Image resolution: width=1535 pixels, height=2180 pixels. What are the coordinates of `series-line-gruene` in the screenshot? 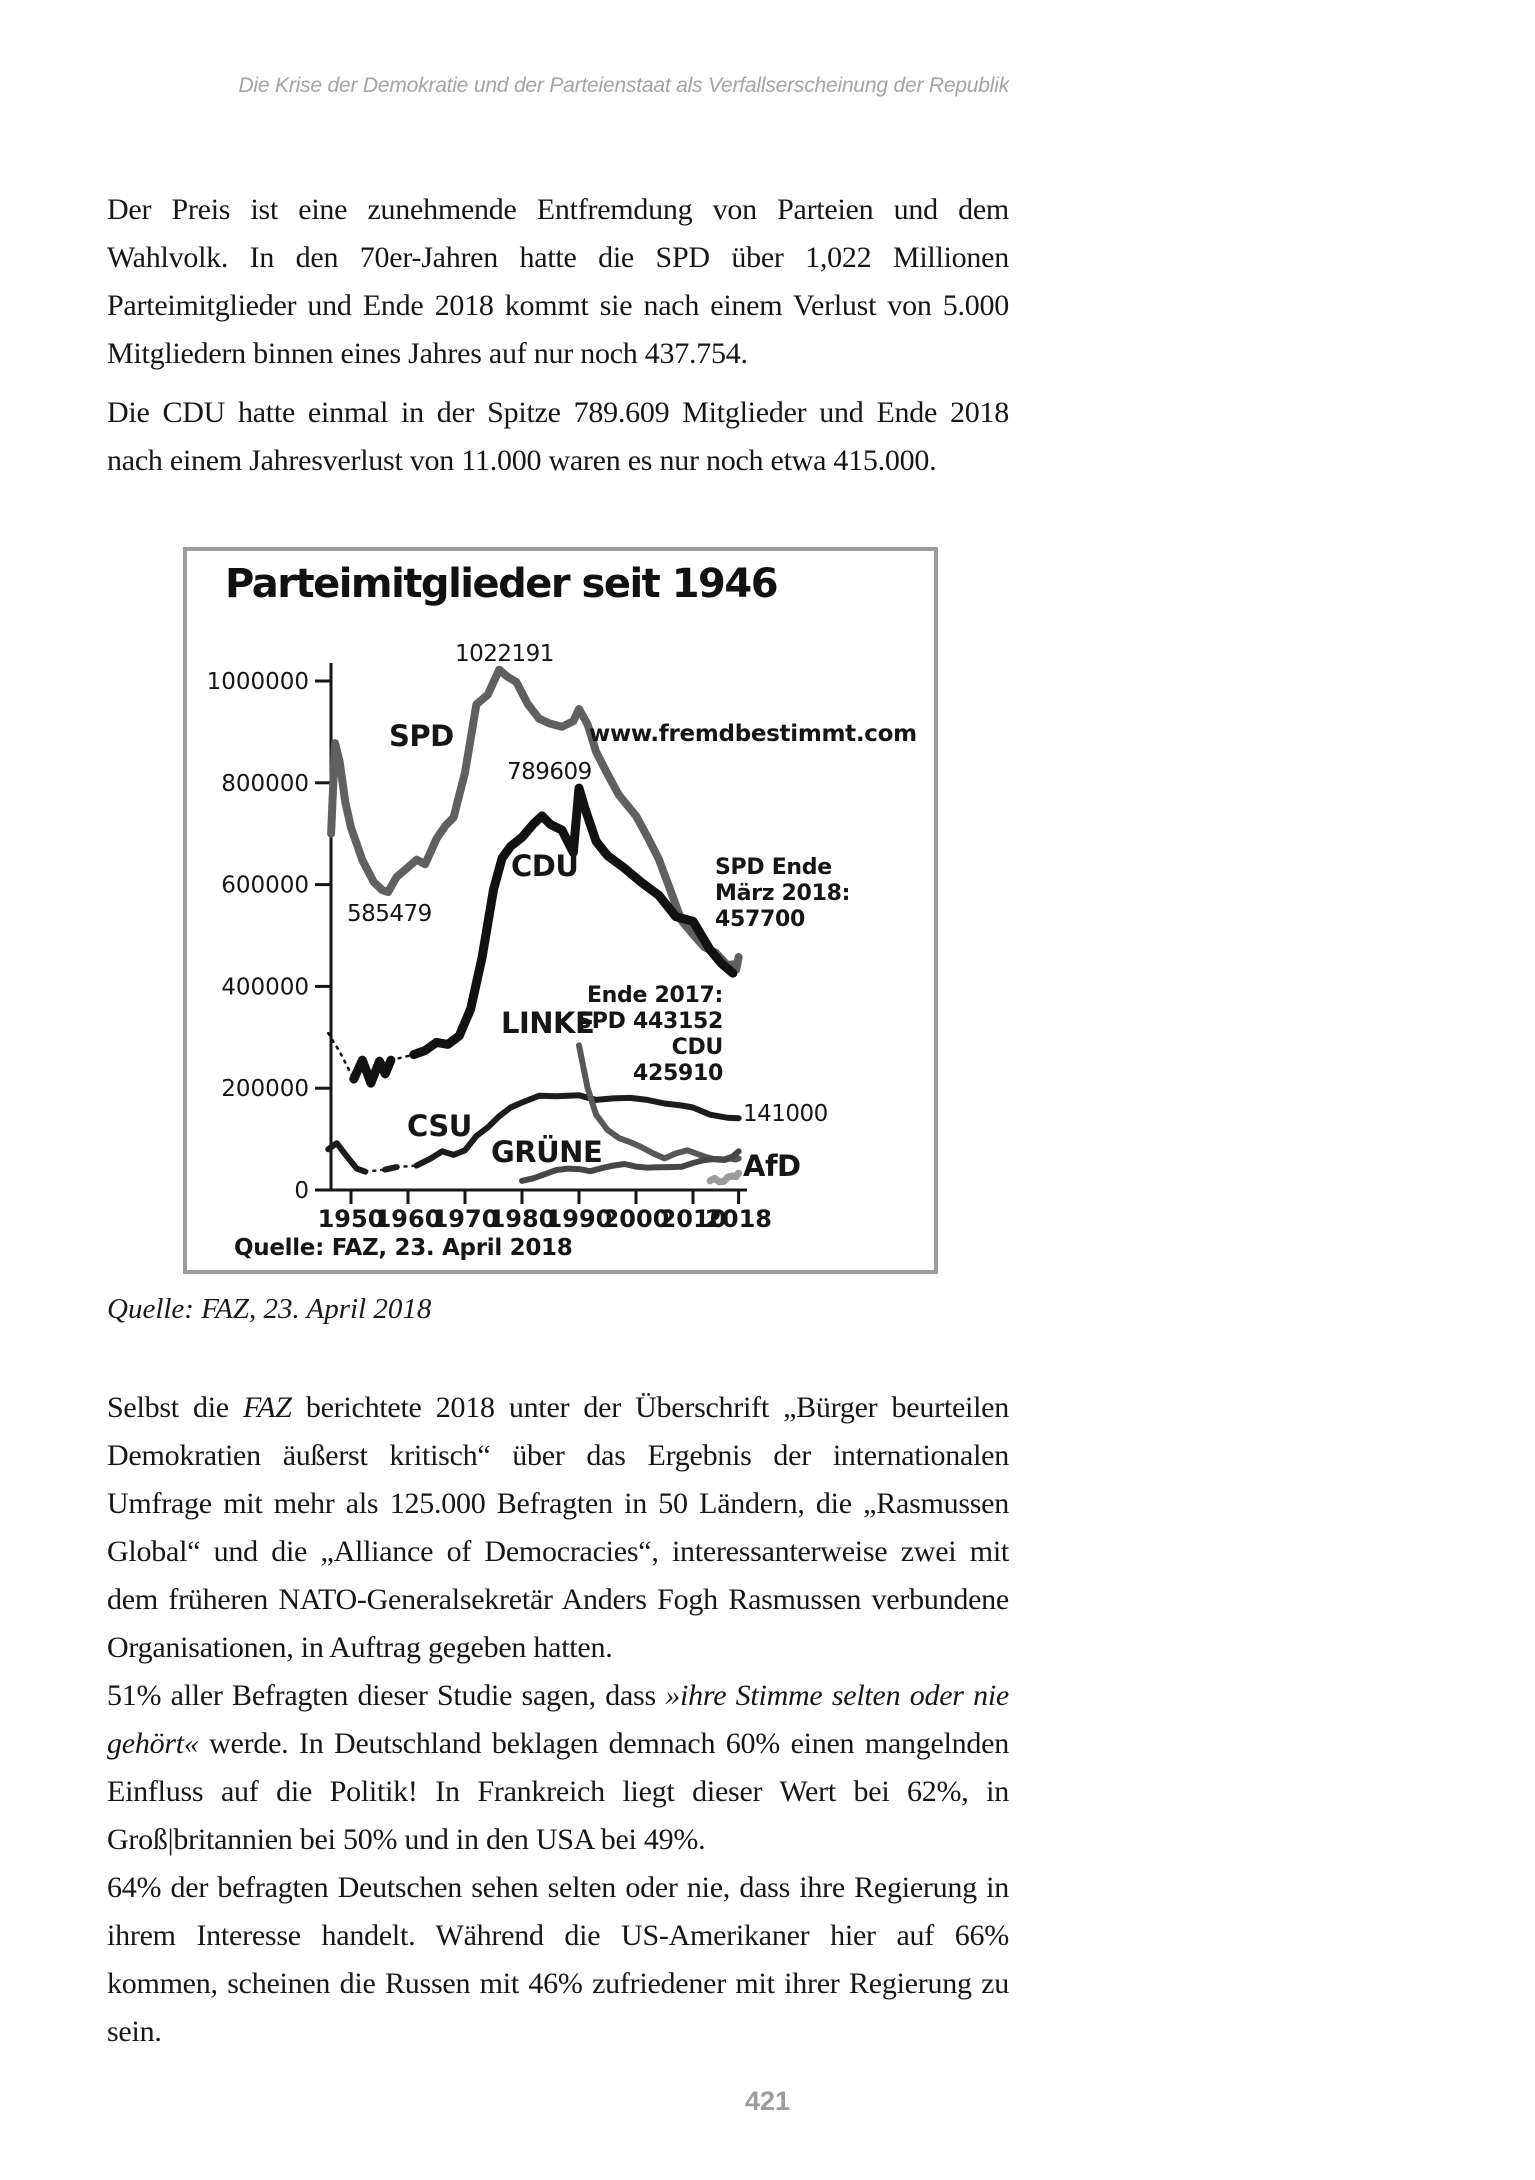 It's located at (630, 1166).